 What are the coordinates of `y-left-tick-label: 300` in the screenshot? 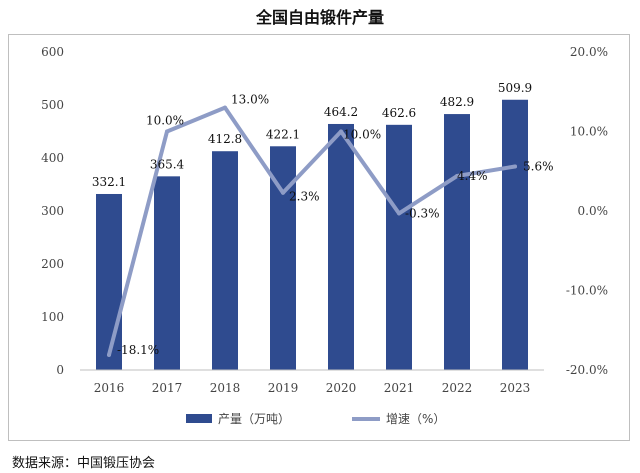 It's located at (52, 211).